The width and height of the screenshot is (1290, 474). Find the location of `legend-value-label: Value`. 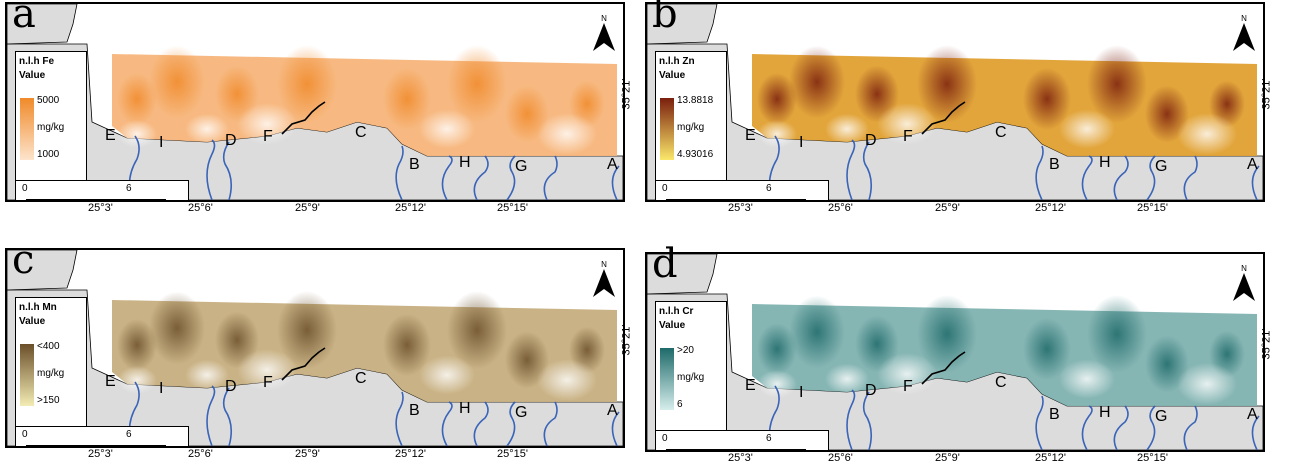

legend-value-label: Value is located at coordinates (672, 325).